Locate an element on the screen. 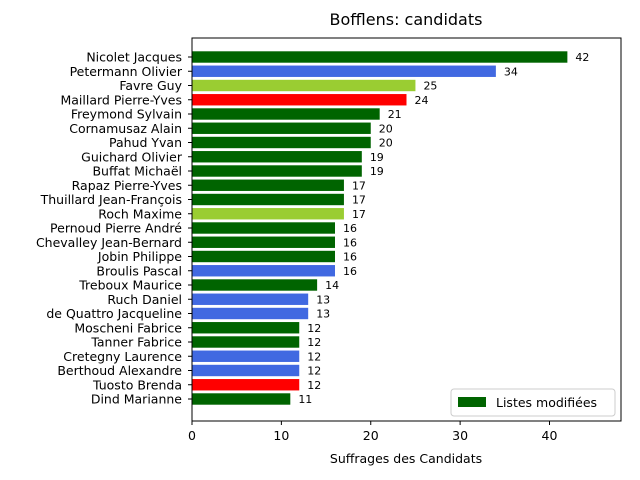  category-label: Moscheni Fabrice is located at coordinates (128, 327).